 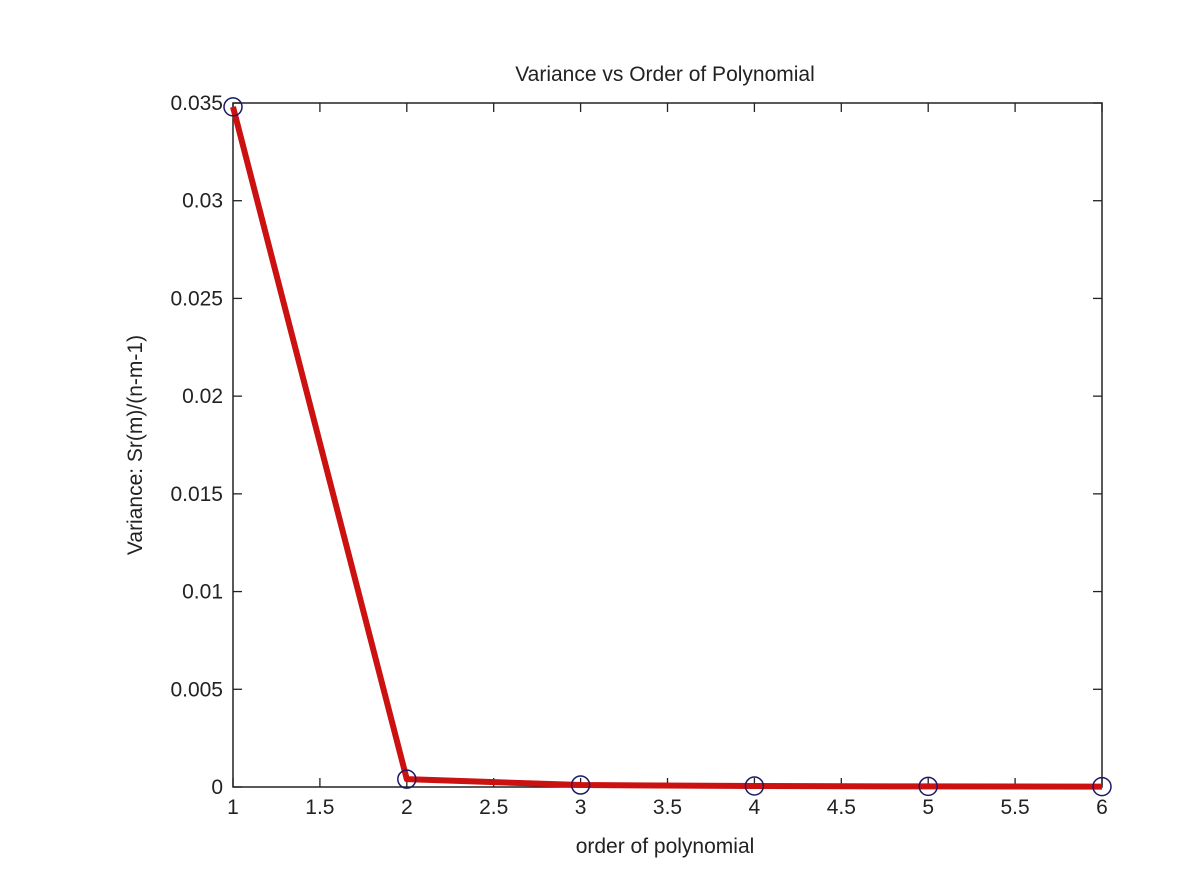 I want to click on y-axis-label: Variance: Sr(m)/(n-m-1), so click(x=135, y=445).